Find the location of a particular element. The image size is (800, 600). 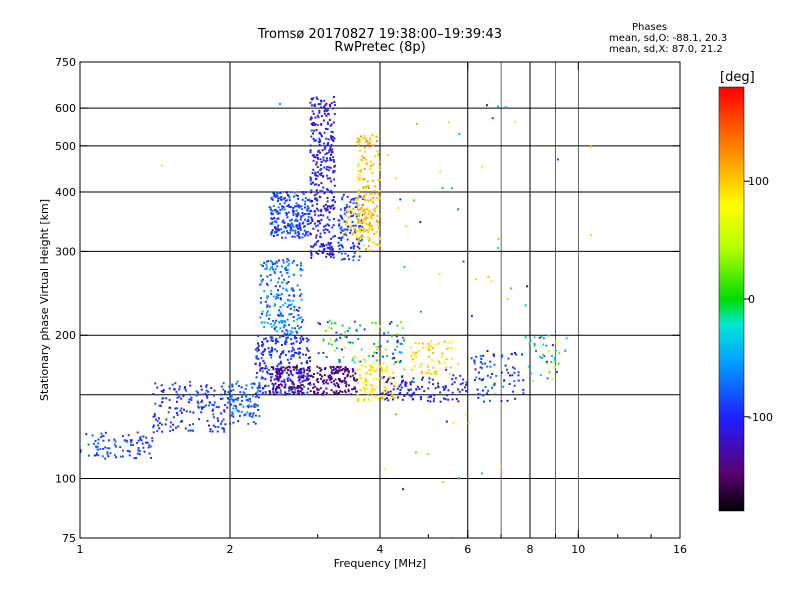

chart-title: Tromsø 20170827 19:38:00–19:39:43 is located at coordinates (380, 34).